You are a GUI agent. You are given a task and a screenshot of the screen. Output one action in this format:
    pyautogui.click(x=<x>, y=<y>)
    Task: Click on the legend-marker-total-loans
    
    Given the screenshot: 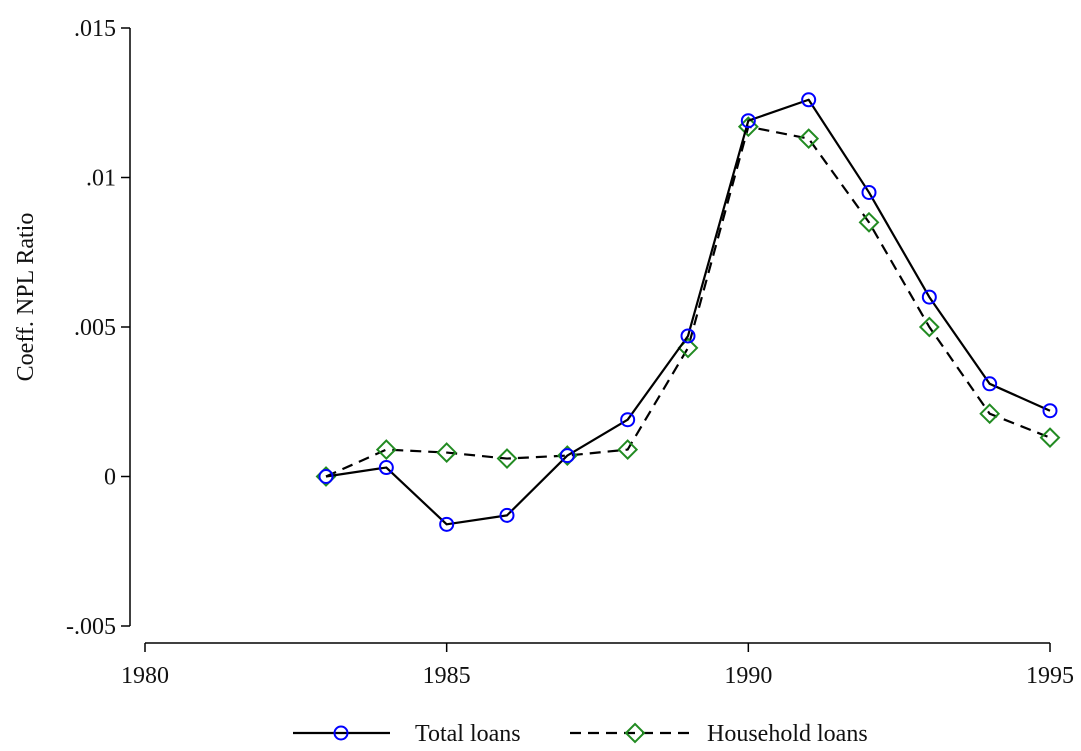 What is the action you would take?
    pyautogui.click(x=341, y=733)
    